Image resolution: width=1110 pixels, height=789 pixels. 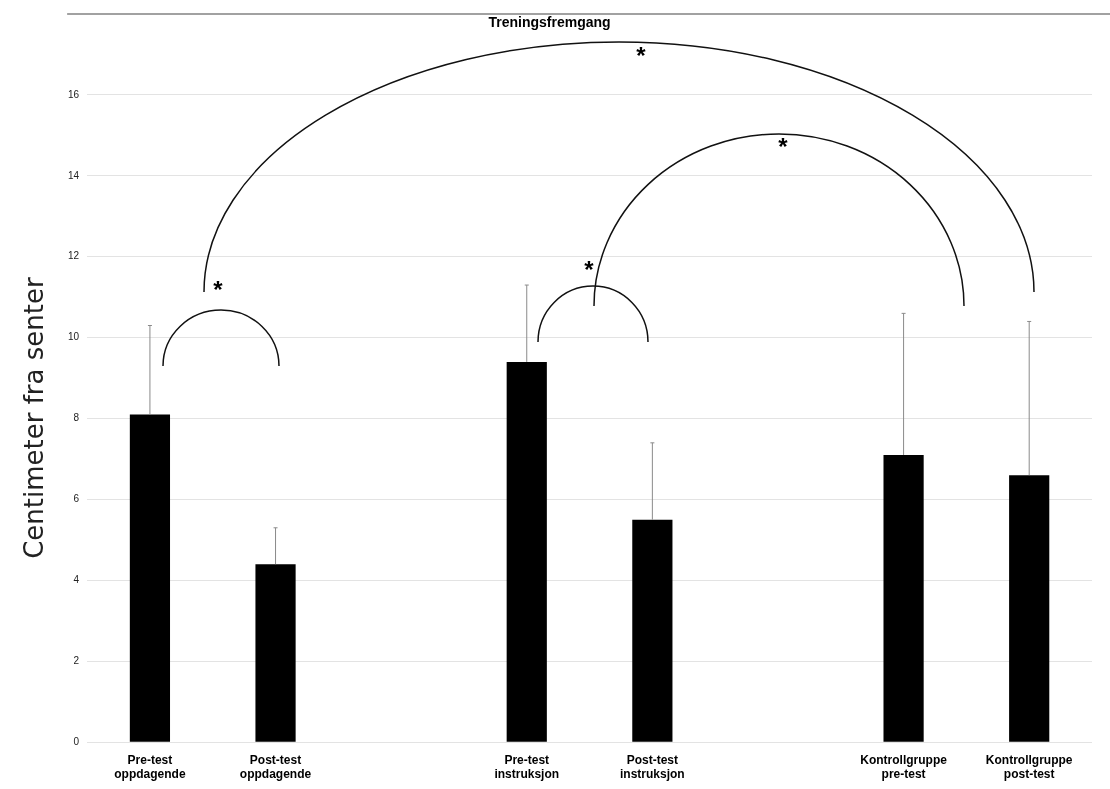 I want to click on x-tick-label: Post-test oppdagende, so click(x=275, y=767).